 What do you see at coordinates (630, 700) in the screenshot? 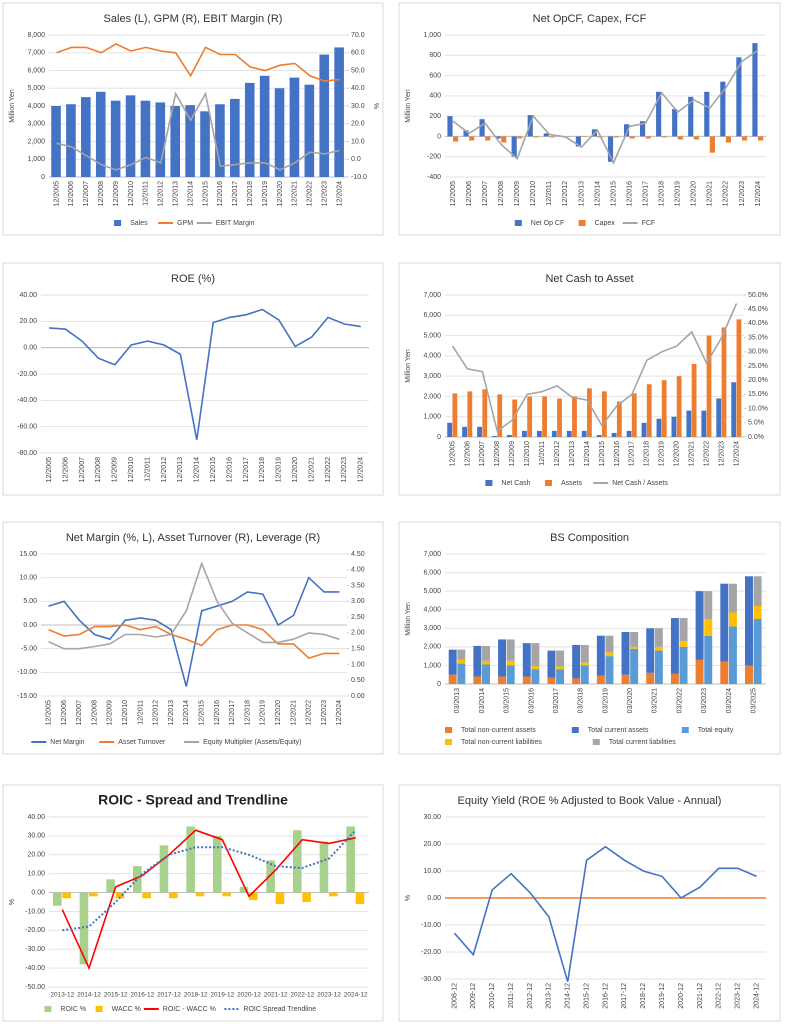
I see `x-tick-label: 03/2020` at bounding box center [630, 700].